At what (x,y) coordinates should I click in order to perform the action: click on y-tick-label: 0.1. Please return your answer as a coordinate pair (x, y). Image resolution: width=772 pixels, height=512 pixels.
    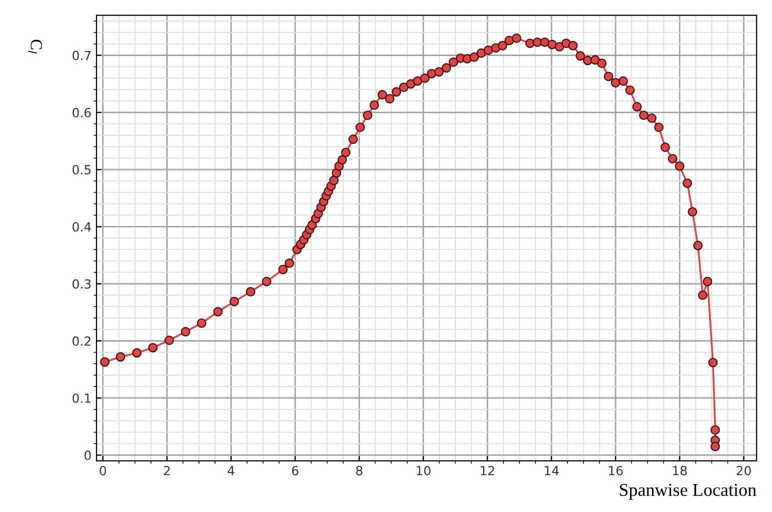
    Looking at the image, I should click on (81, 398).